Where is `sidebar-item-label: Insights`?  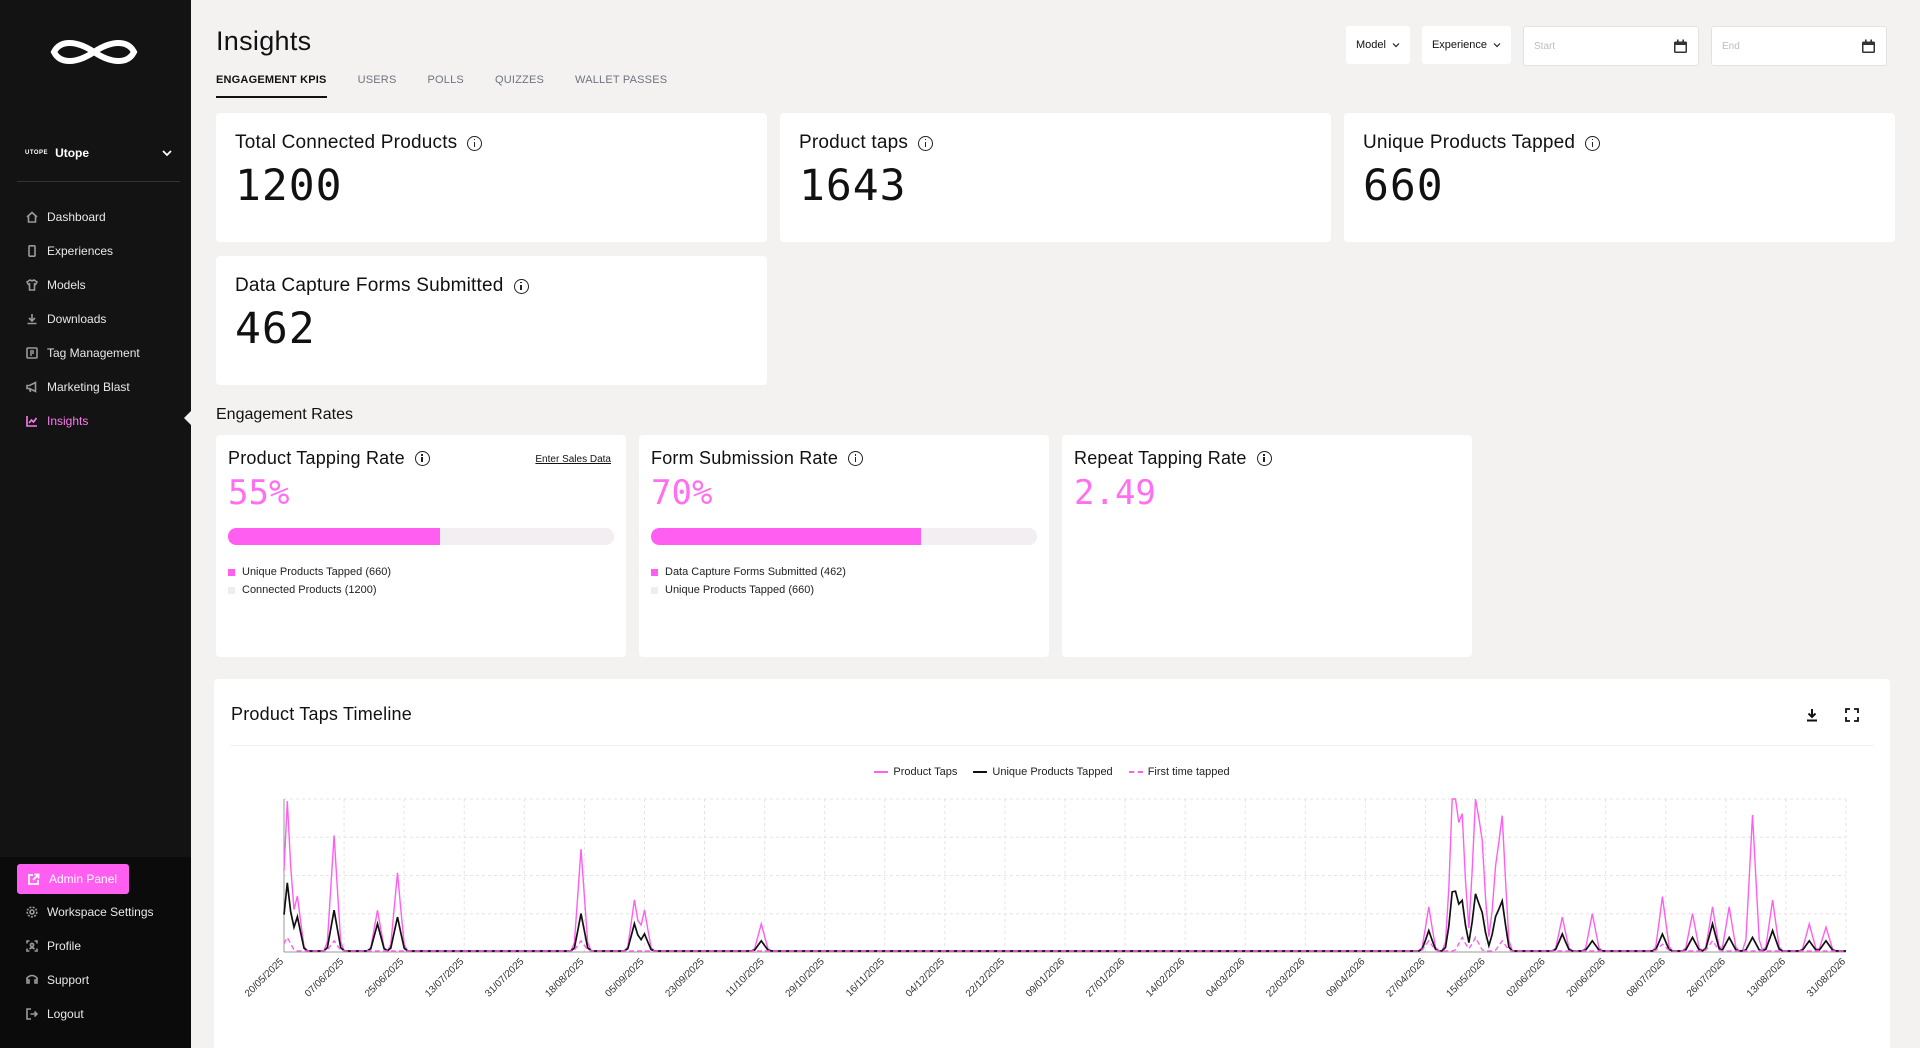
sidebar-item-label: Insights is located at coordinates (68, 421).